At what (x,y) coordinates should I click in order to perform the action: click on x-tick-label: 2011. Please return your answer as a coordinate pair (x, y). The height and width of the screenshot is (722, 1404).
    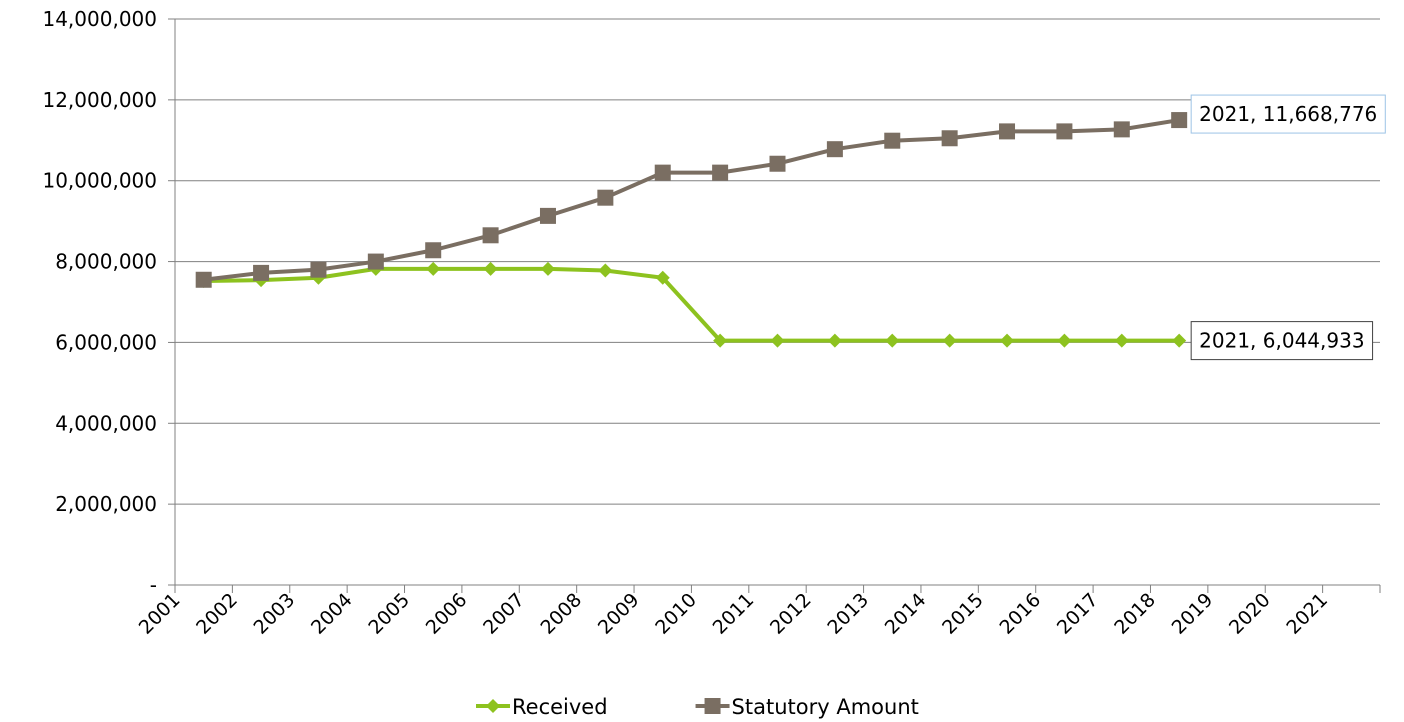
    Looking at the image, I should click on (734, 614).